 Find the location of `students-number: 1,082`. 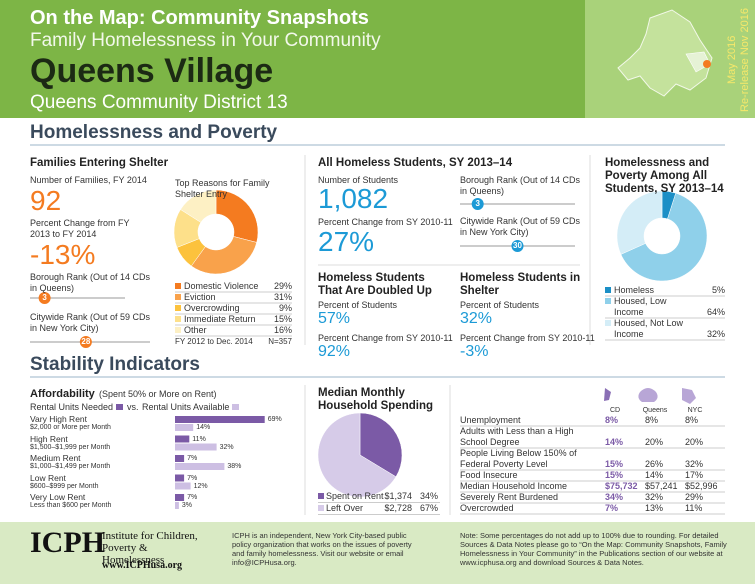

students-number: 1,082 is located at coordinates (353, 198).